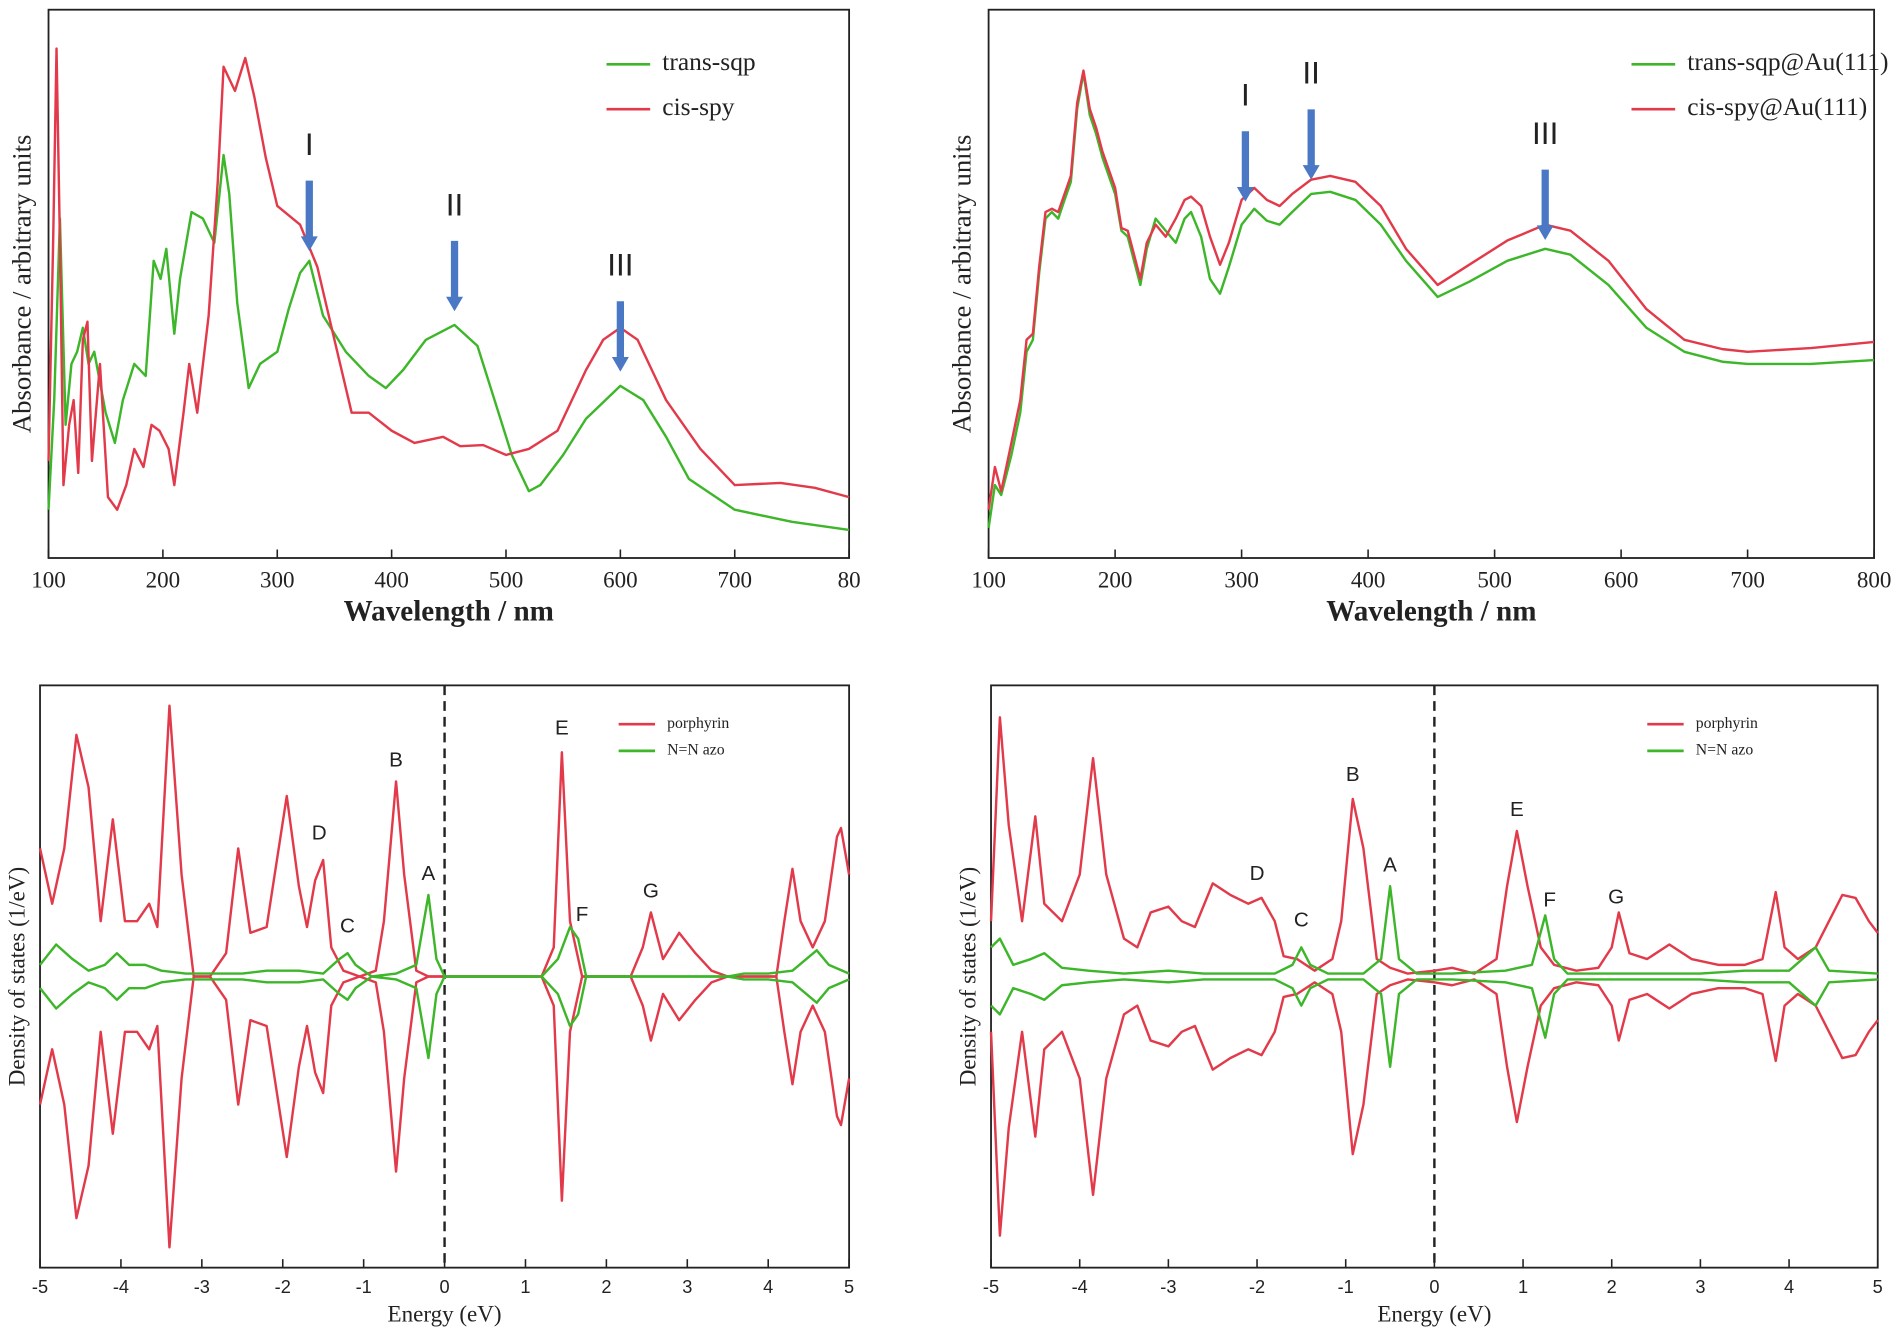  Describe the element at coordinates (698, 106) in the screenshot. I see `legend-label: cis-spy` at that location.